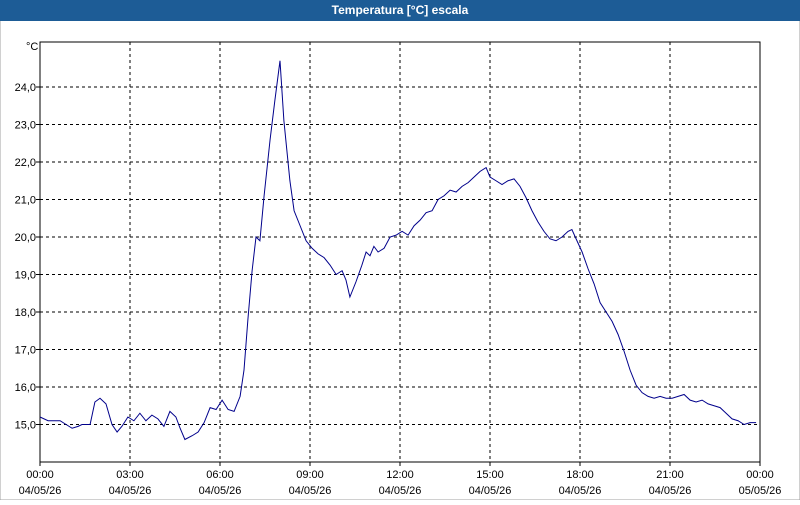 The height and width of the screenshot is (505, 800). Describe the element at coordinates (580, 483) in the screenshot. I see `x-tick-label: 18:00 04/05/26` at that location.